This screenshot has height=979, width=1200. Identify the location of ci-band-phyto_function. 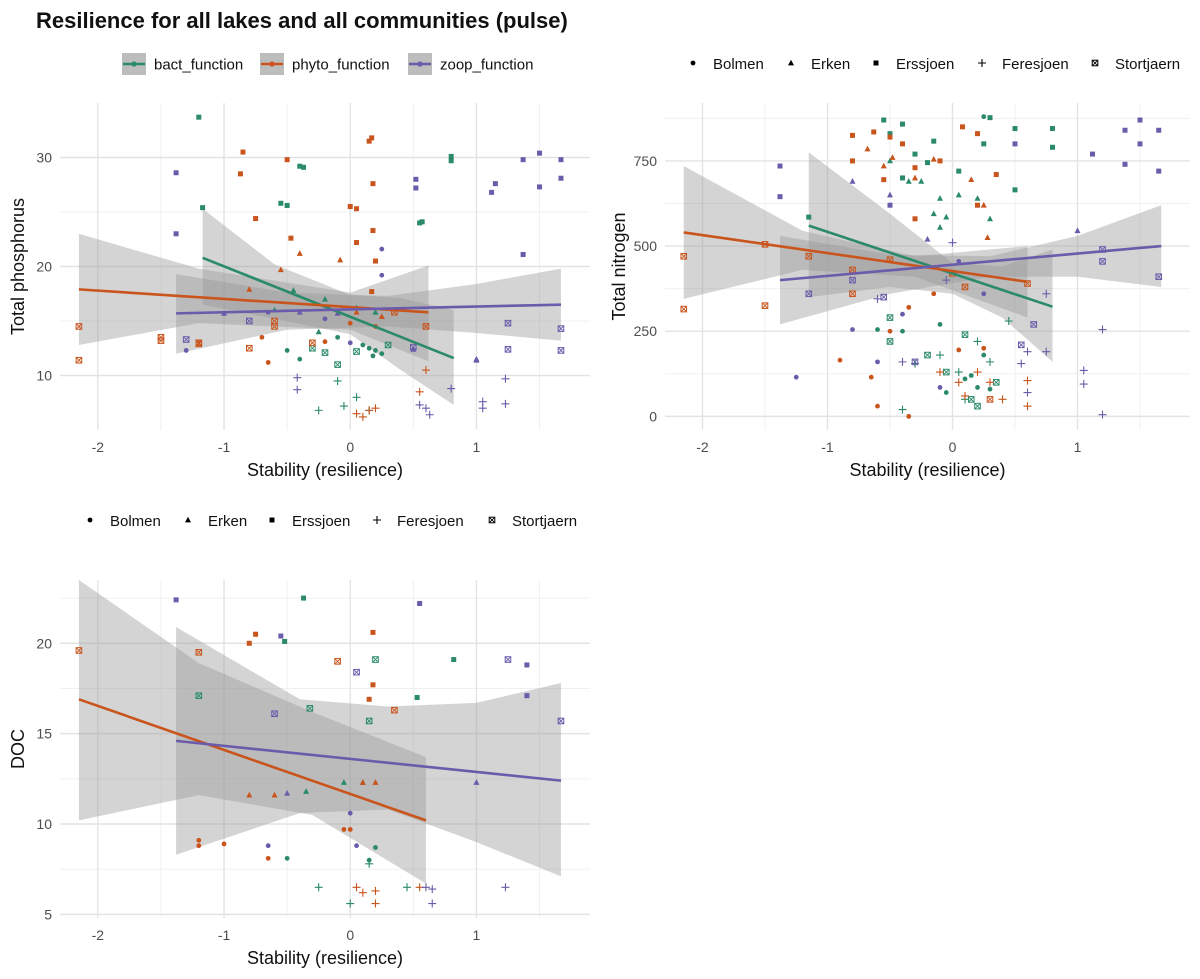
(253, 297).